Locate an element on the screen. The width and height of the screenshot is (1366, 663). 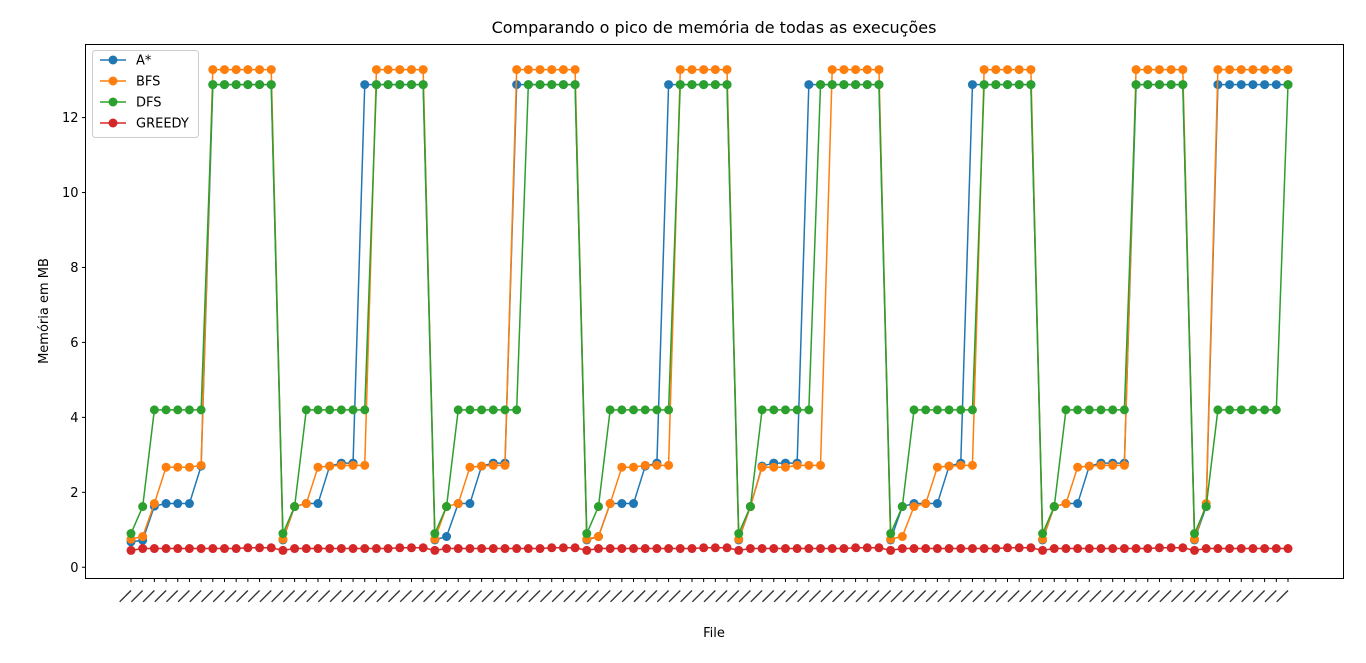
y-tick-label: 12 is located at coordinates (70, 118).